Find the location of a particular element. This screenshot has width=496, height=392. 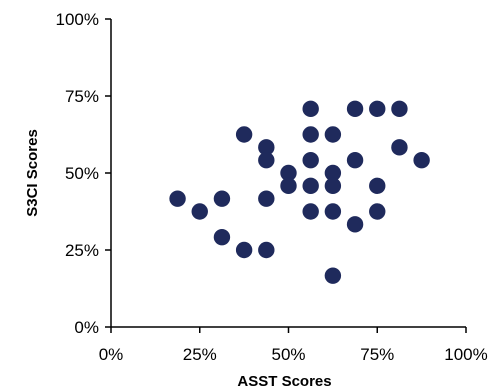

x-tick-label: 25% is located at coordinates (200, 354).